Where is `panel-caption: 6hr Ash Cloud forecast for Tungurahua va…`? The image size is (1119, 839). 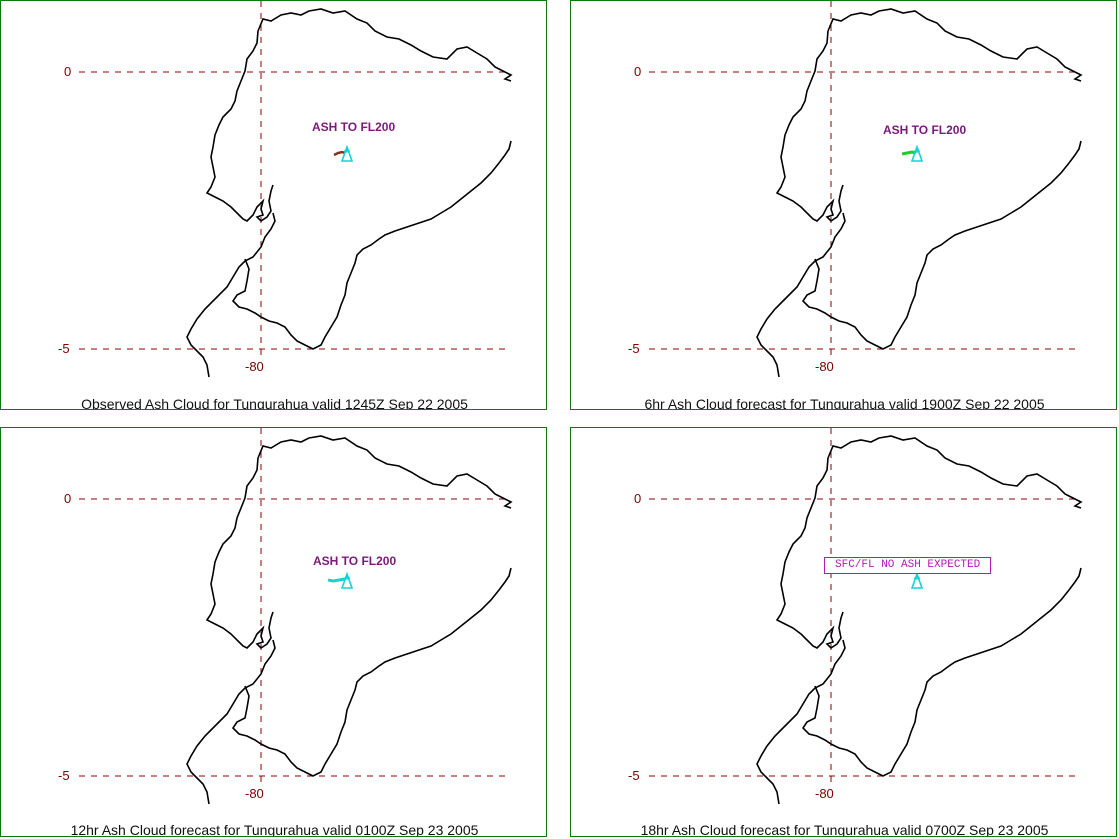
panel-caption: 6hr Ash Cloud forecast for Tungurahua va… is located at coordinates (844, 403).